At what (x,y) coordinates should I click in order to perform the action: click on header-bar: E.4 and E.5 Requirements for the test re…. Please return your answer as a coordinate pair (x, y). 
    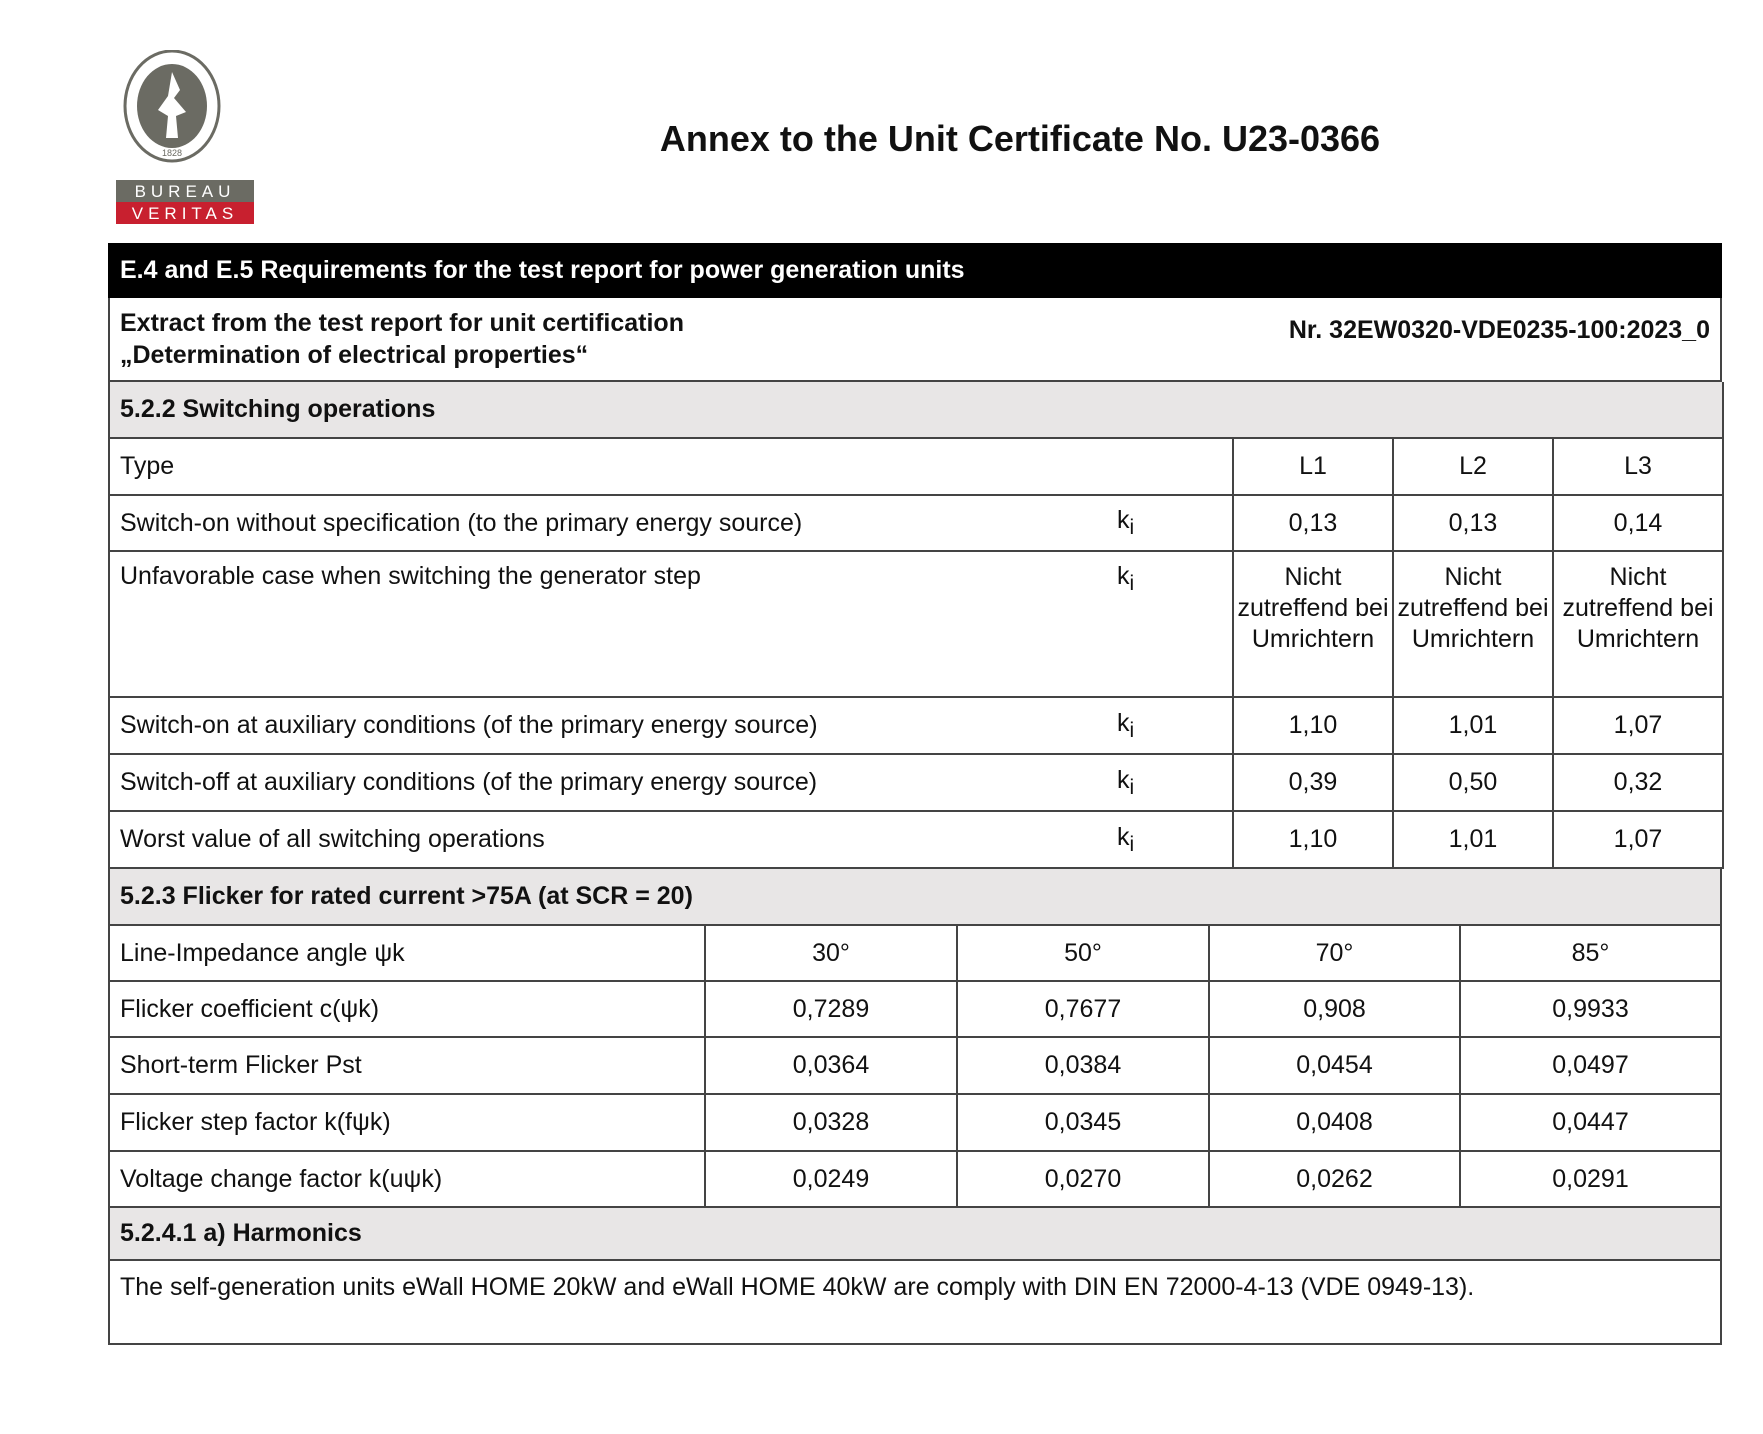
    Looking at the image, I should click on (915, 270).